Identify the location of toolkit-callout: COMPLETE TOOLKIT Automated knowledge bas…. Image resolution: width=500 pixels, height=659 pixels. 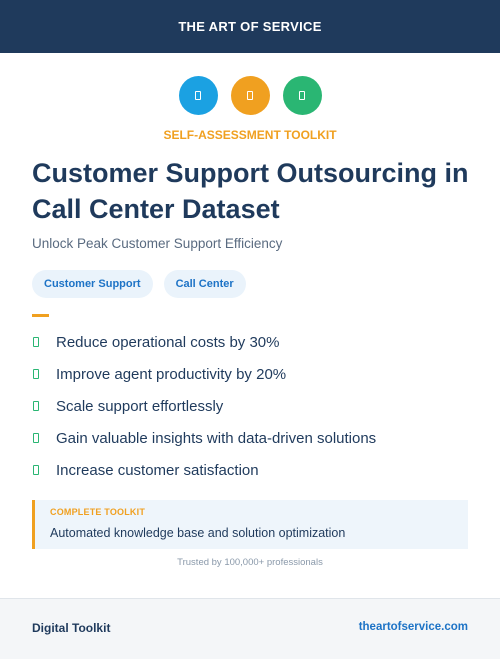
(250, 524).